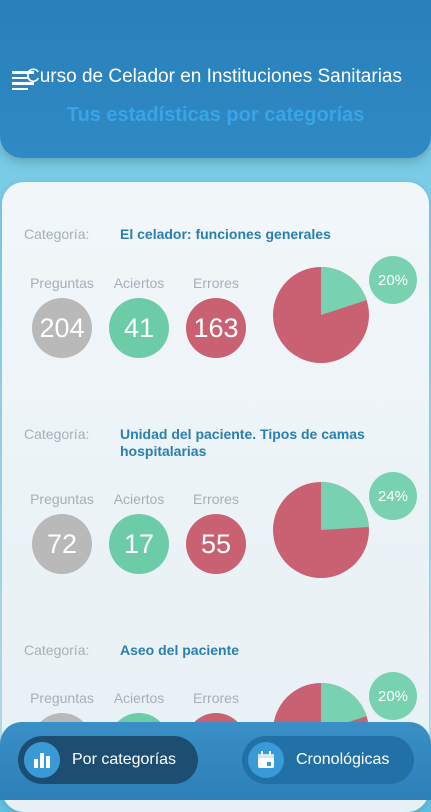  What do you see at coordinates (62, 328) in the screenshot?
I see `questions-count: 204` at bounding box center [62, 328].